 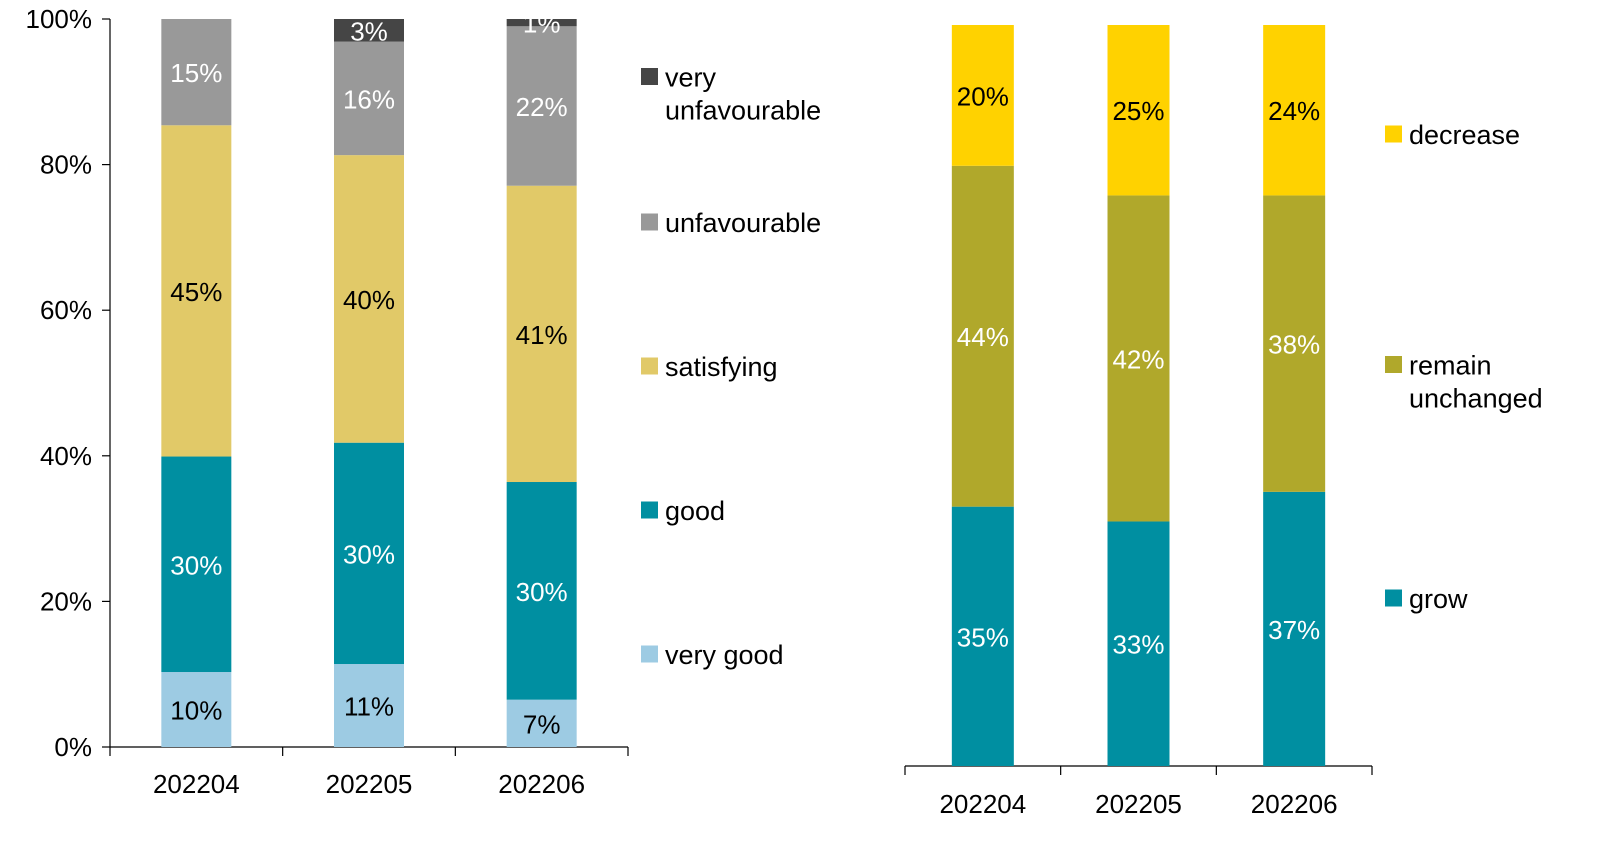 I want to click on chart2-data-label: 24%, so click(x=1294, y=111).